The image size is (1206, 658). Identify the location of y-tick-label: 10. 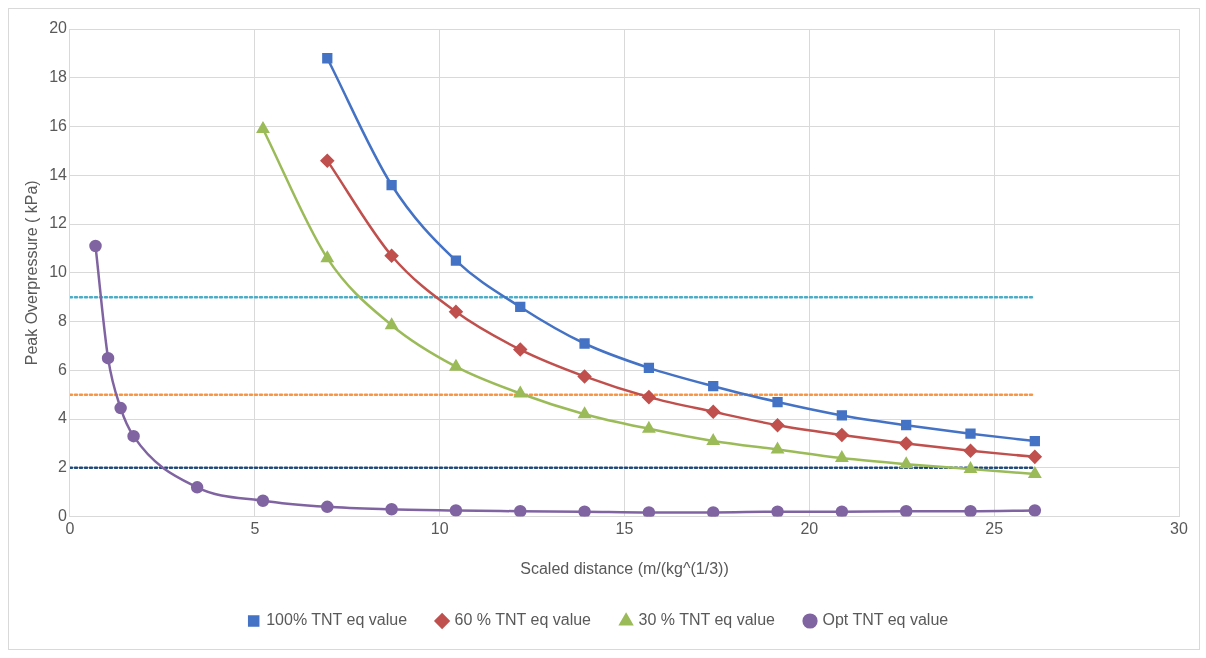
(58, 272).